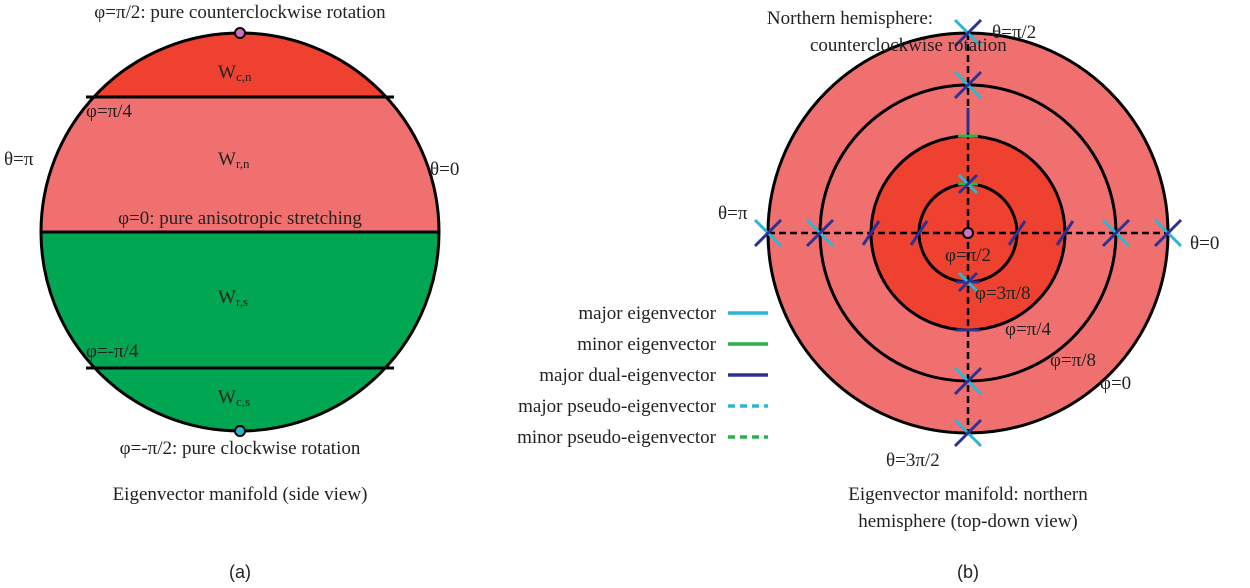  What do you see at coordinates (240, 218) in the screenshot?
I see `label: φ=0: pure anisotropic stretching` at bounding box center [240, 218].